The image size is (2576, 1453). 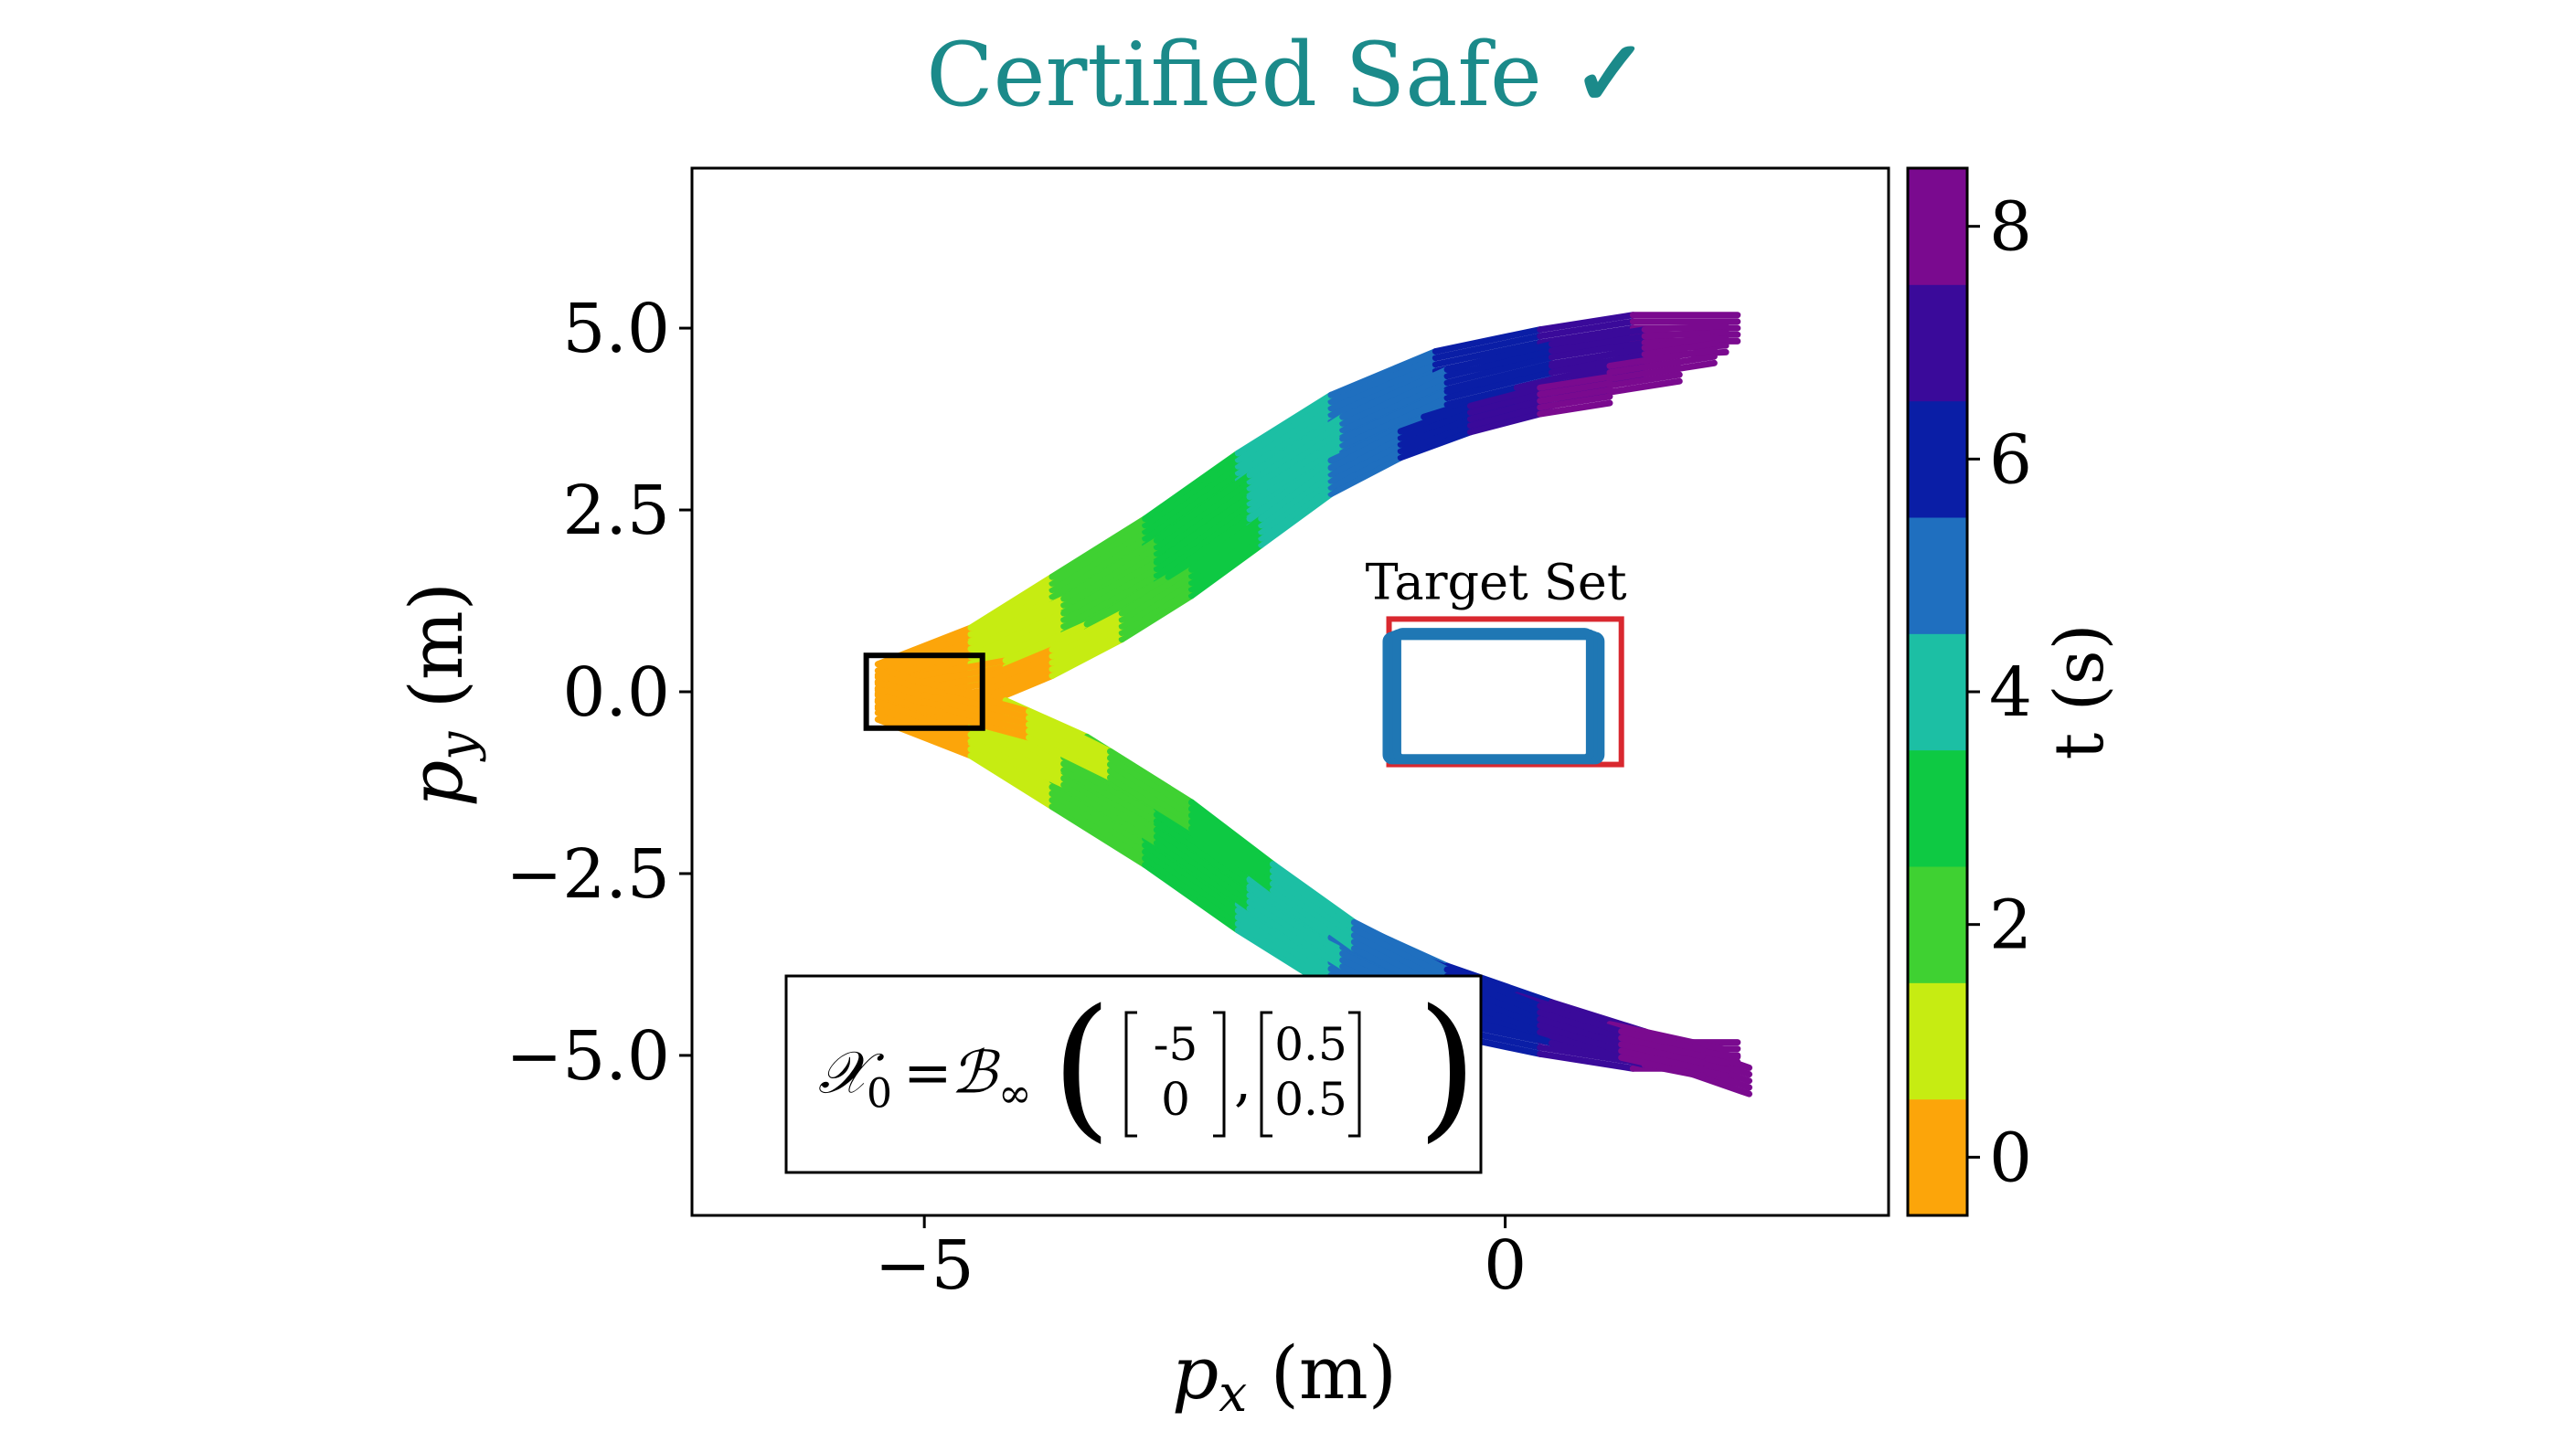 What do you see at coordinates (2010, 1158) in the screenshot?
I see `colorbar-tick-label: 0` at bounding box center [2010, 1158].